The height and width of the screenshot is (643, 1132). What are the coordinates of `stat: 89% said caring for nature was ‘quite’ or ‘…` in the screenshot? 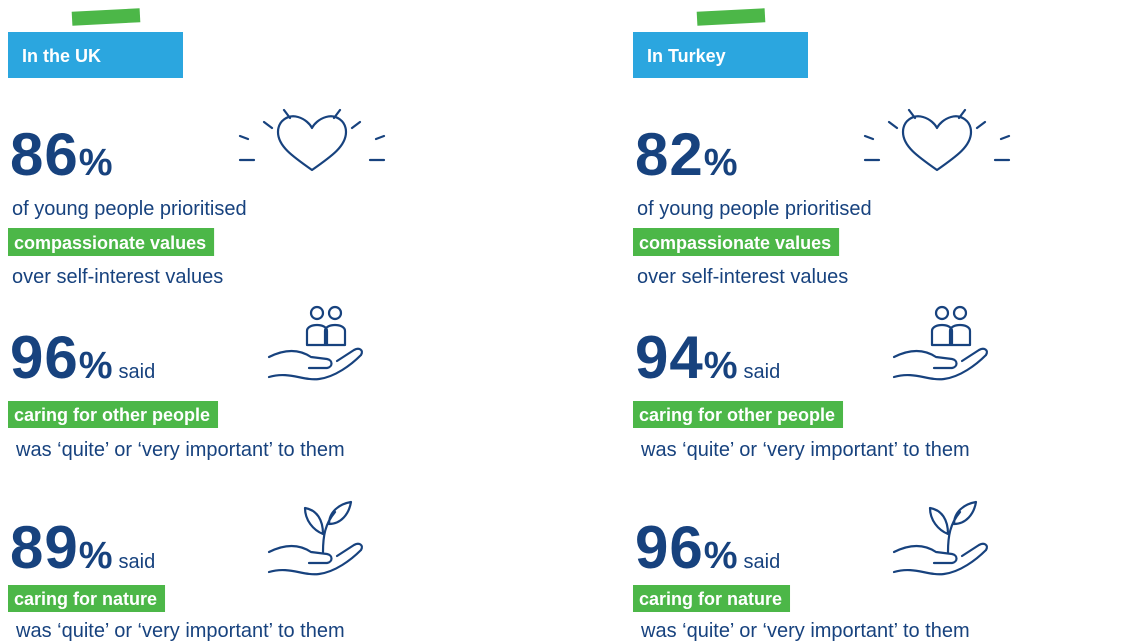 It's located at (186, 571).